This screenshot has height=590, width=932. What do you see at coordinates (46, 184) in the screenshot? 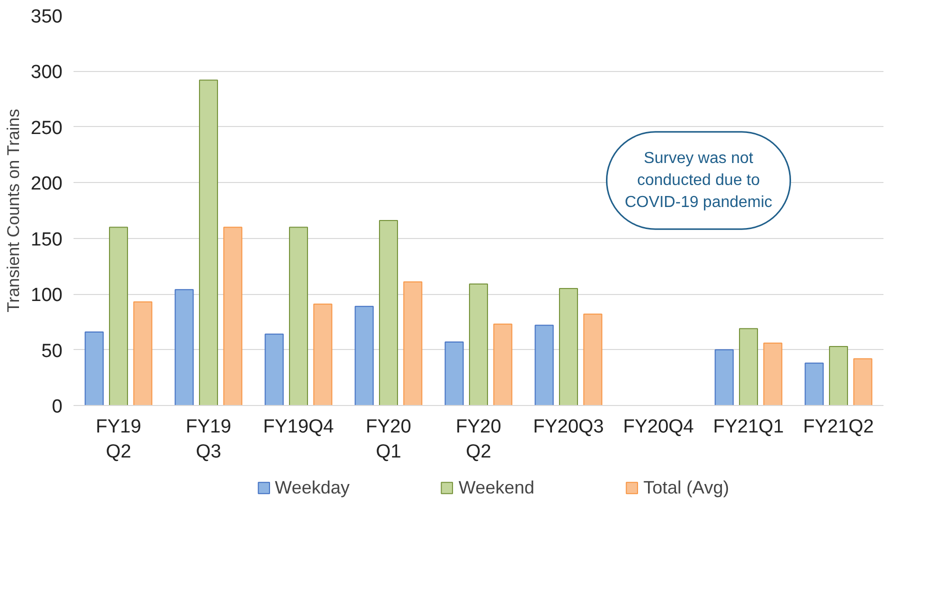
I see `y-tick-label: 200` at bounding box center [46, 184].